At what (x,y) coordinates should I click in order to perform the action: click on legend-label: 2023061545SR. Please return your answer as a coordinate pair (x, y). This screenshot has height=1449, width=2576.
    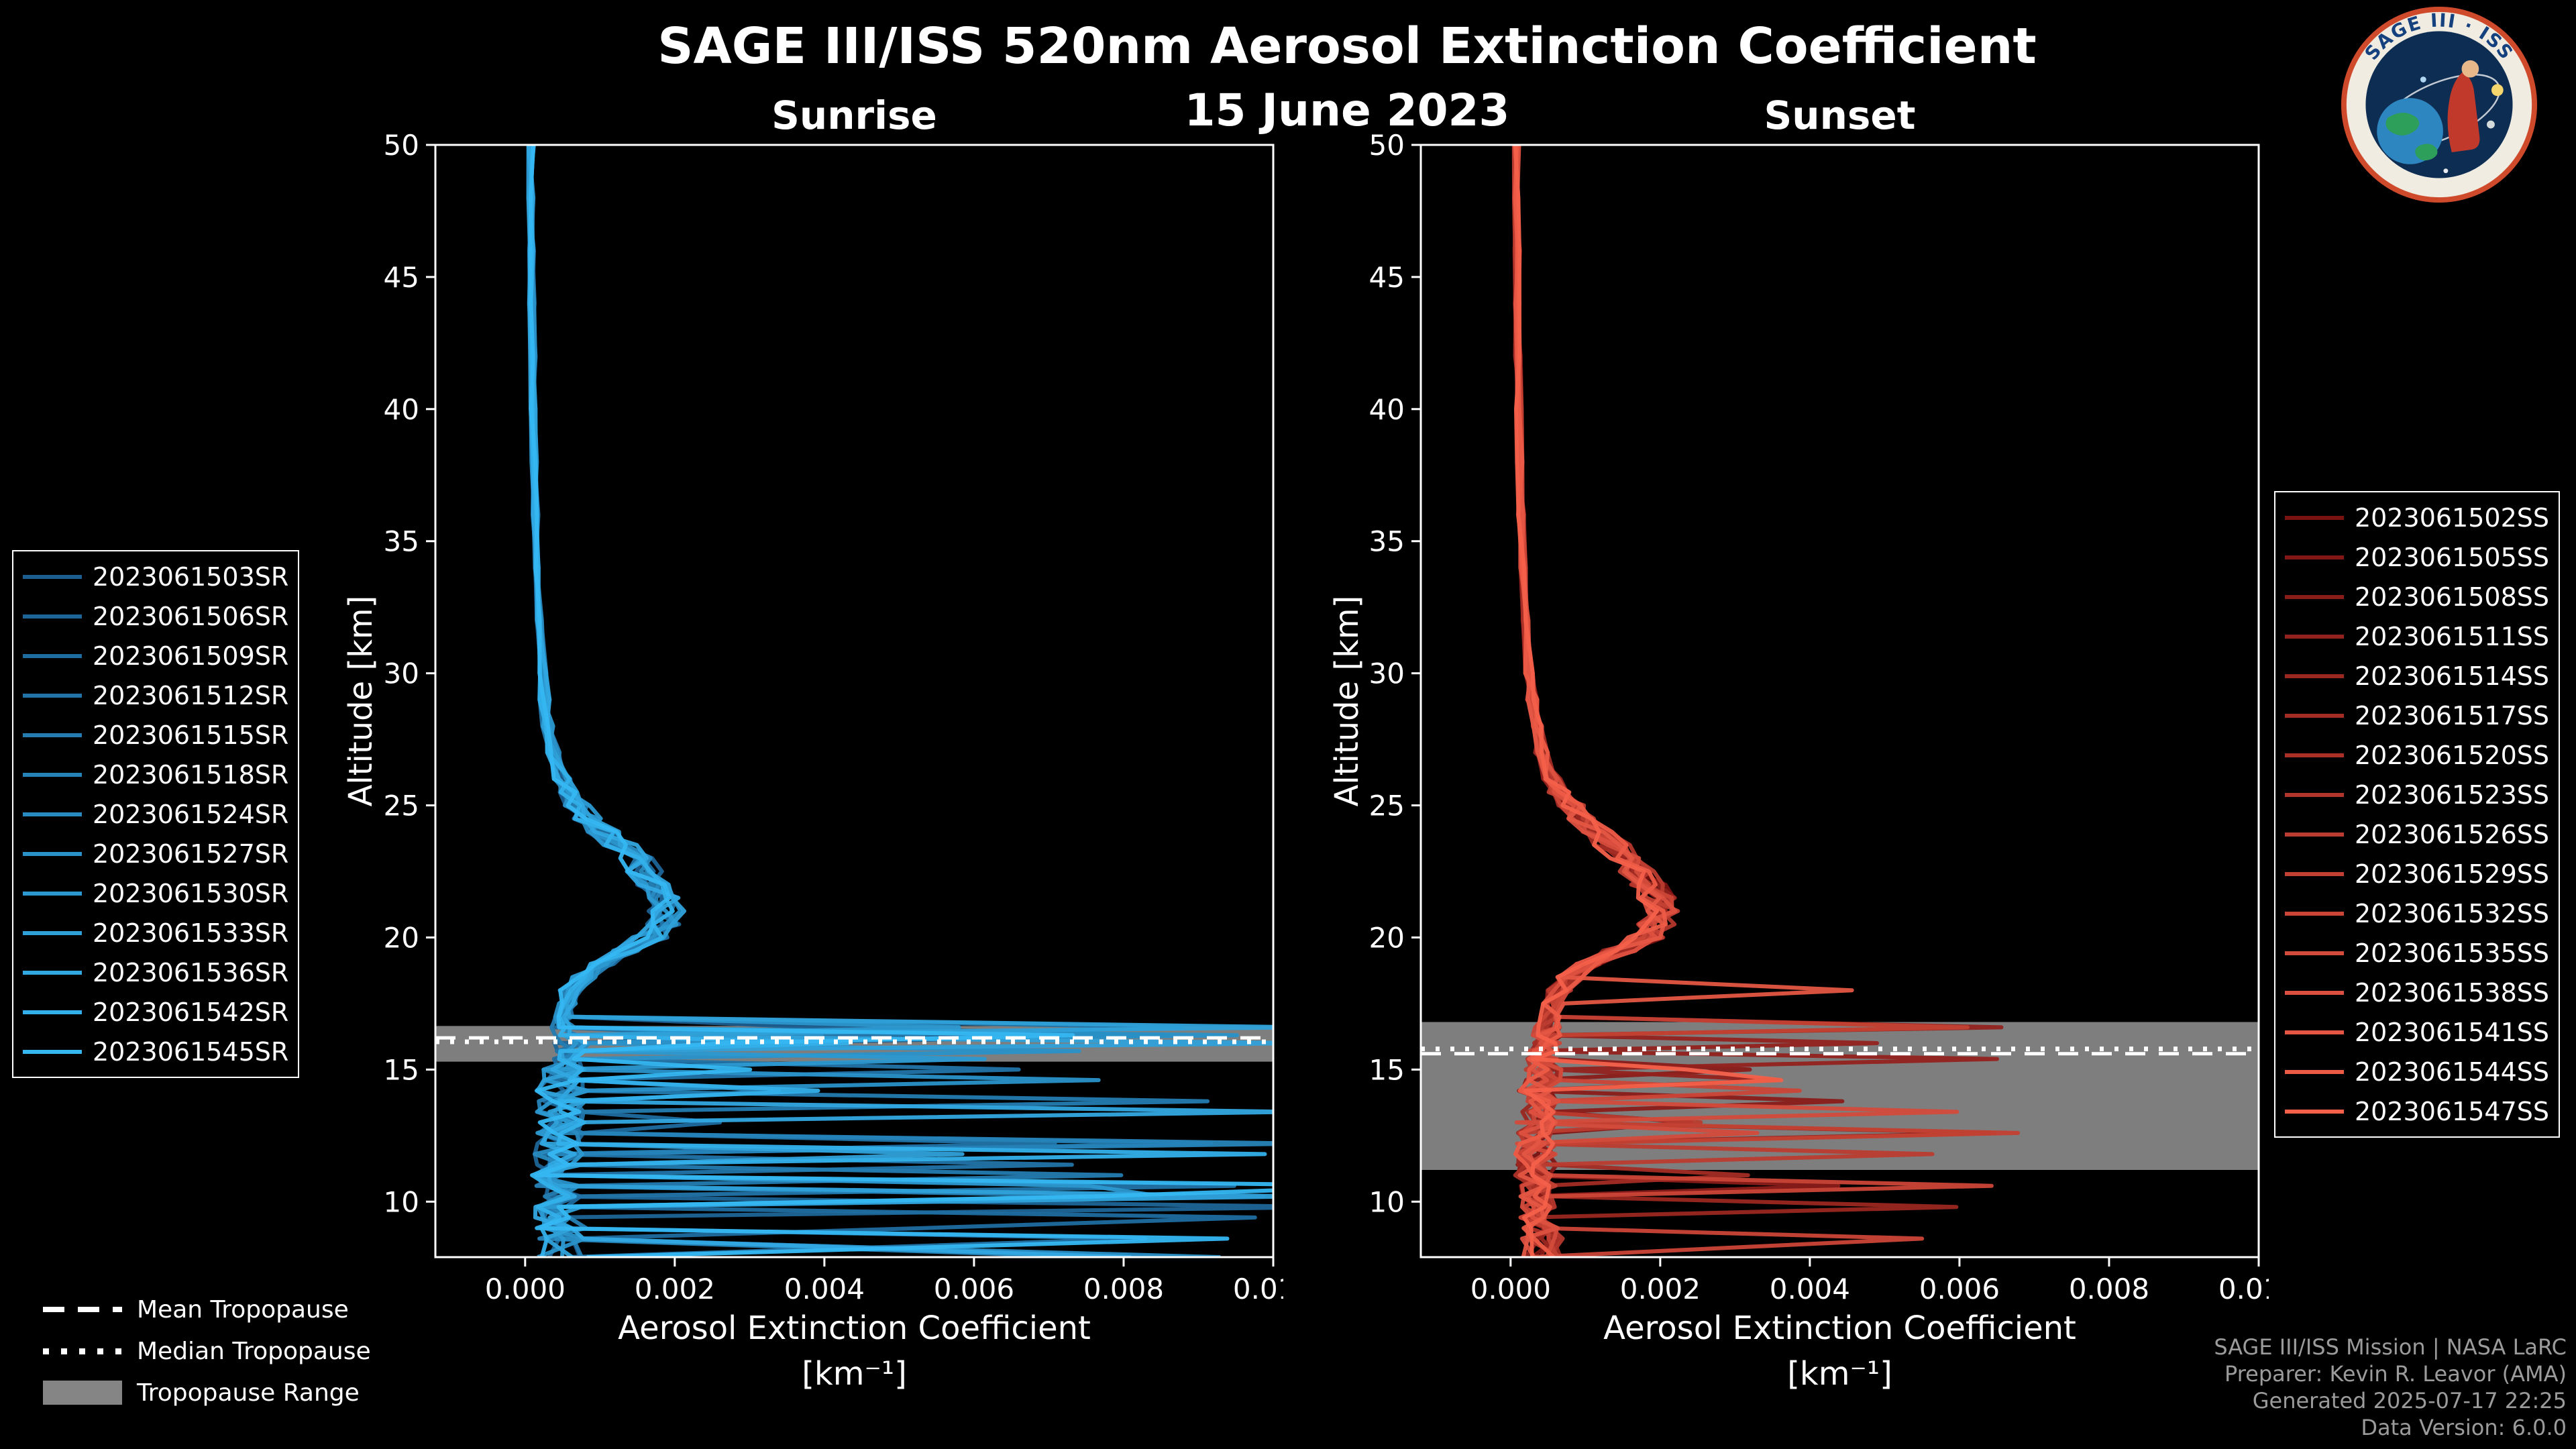
    Looking at the image, I should click on (191, 1051).